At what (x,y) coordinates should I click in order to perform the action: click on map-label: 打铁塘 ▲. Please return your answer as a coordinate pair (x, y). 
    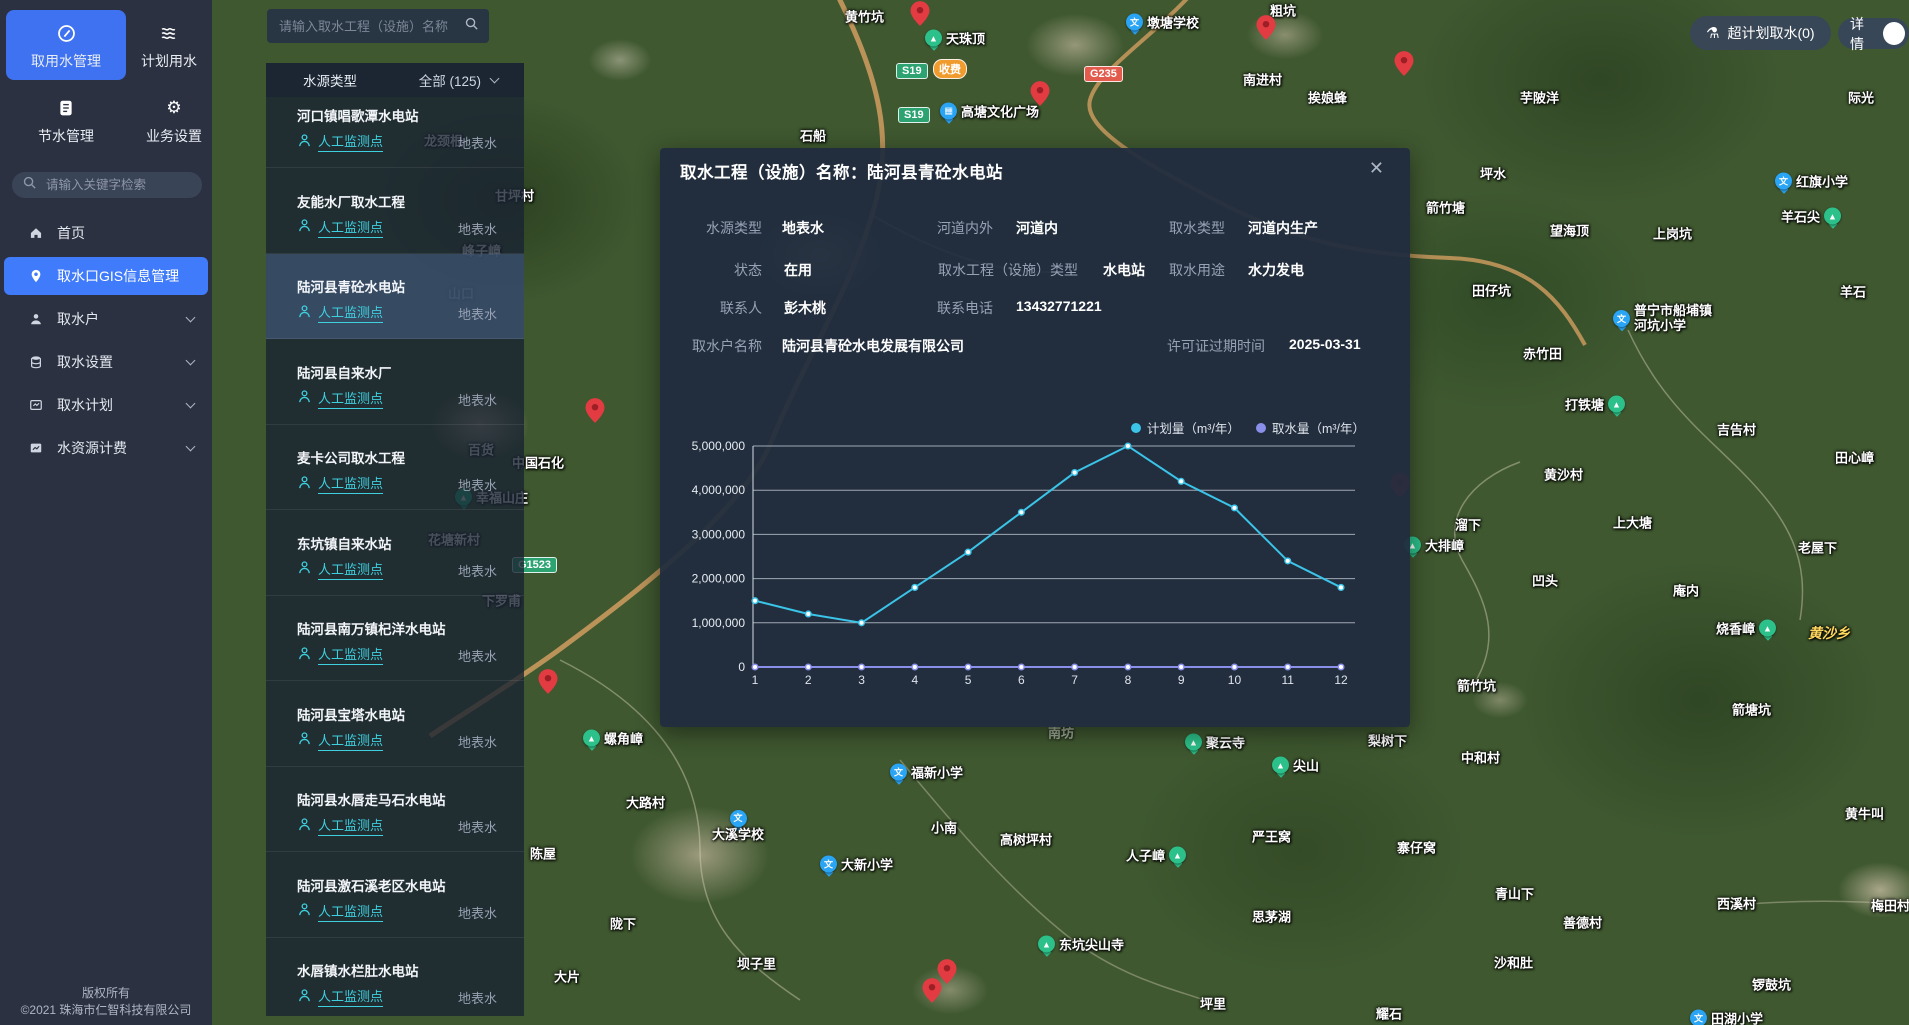
    Looking at the image, I should click on (1595, 406).